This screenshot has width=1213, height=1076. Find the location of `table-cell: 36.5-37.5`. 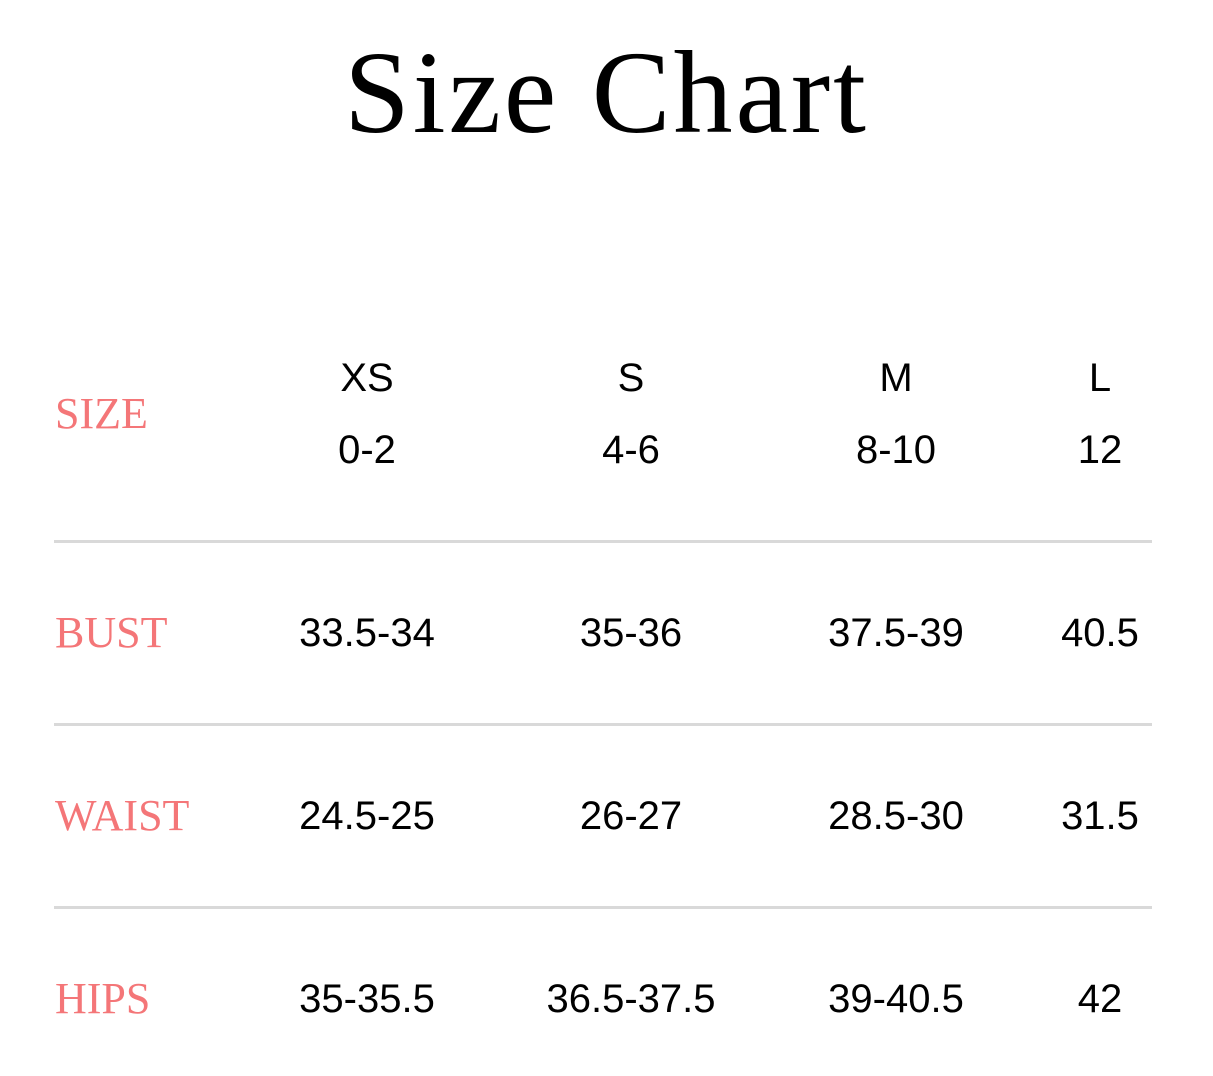

table-cell: 36.5-37.5 is located at coordinates (631, 999).